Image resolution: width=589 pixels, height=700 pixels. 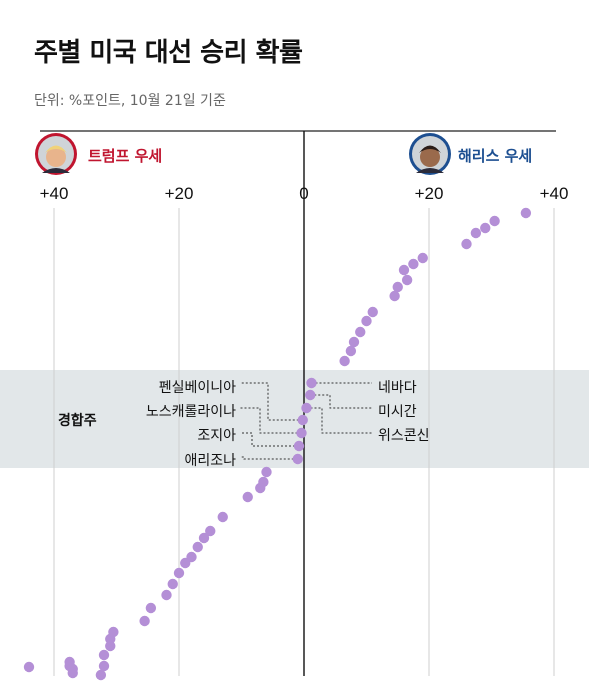 I want to click on chart-subtitle: 단위: %포인트, 10월 21일 기준, so click(x=130, y=101).